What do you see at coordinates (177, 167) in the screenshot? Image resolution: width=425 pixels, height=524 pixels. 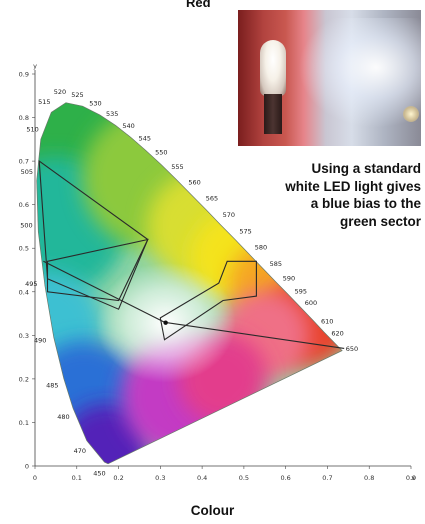 I see `wavelength-label: 555` at bounding box center [177, 167].